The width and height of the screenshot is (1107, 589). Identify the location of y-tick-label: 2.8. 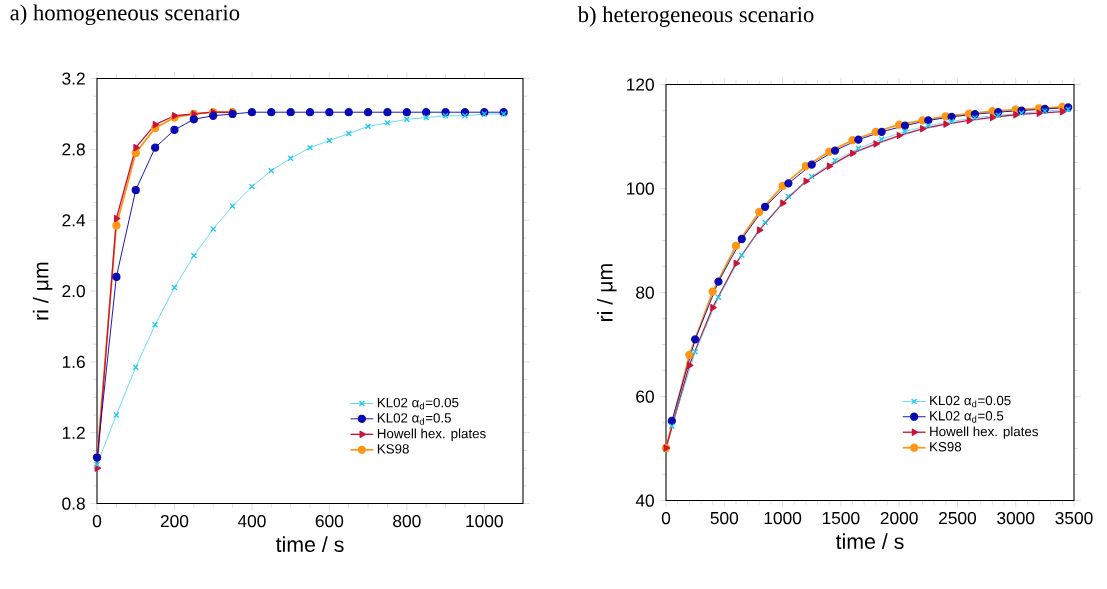
(73, 149).